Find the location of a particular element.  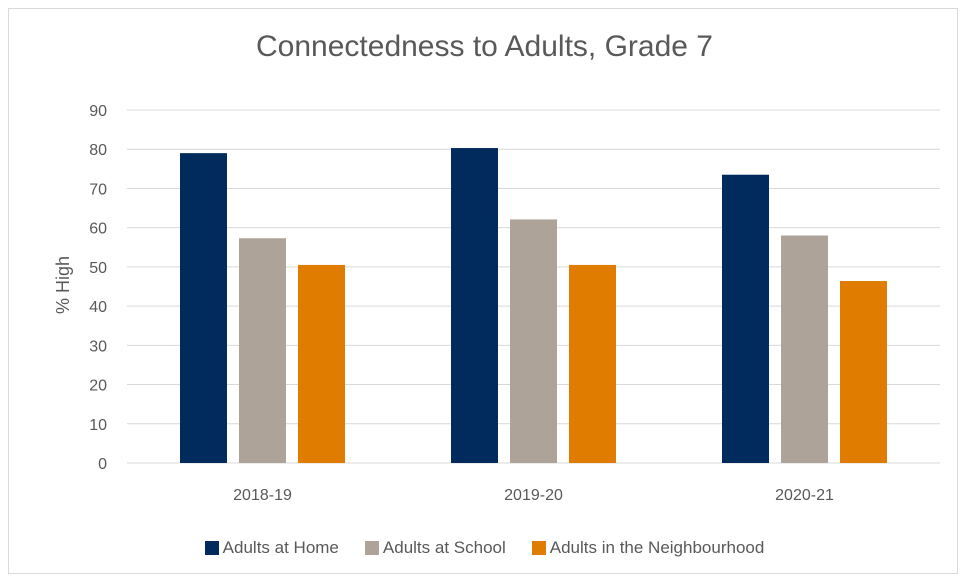

x-tick-labels: 2018-19 2019-20 2020-21 is located at coordinates (533, 495).